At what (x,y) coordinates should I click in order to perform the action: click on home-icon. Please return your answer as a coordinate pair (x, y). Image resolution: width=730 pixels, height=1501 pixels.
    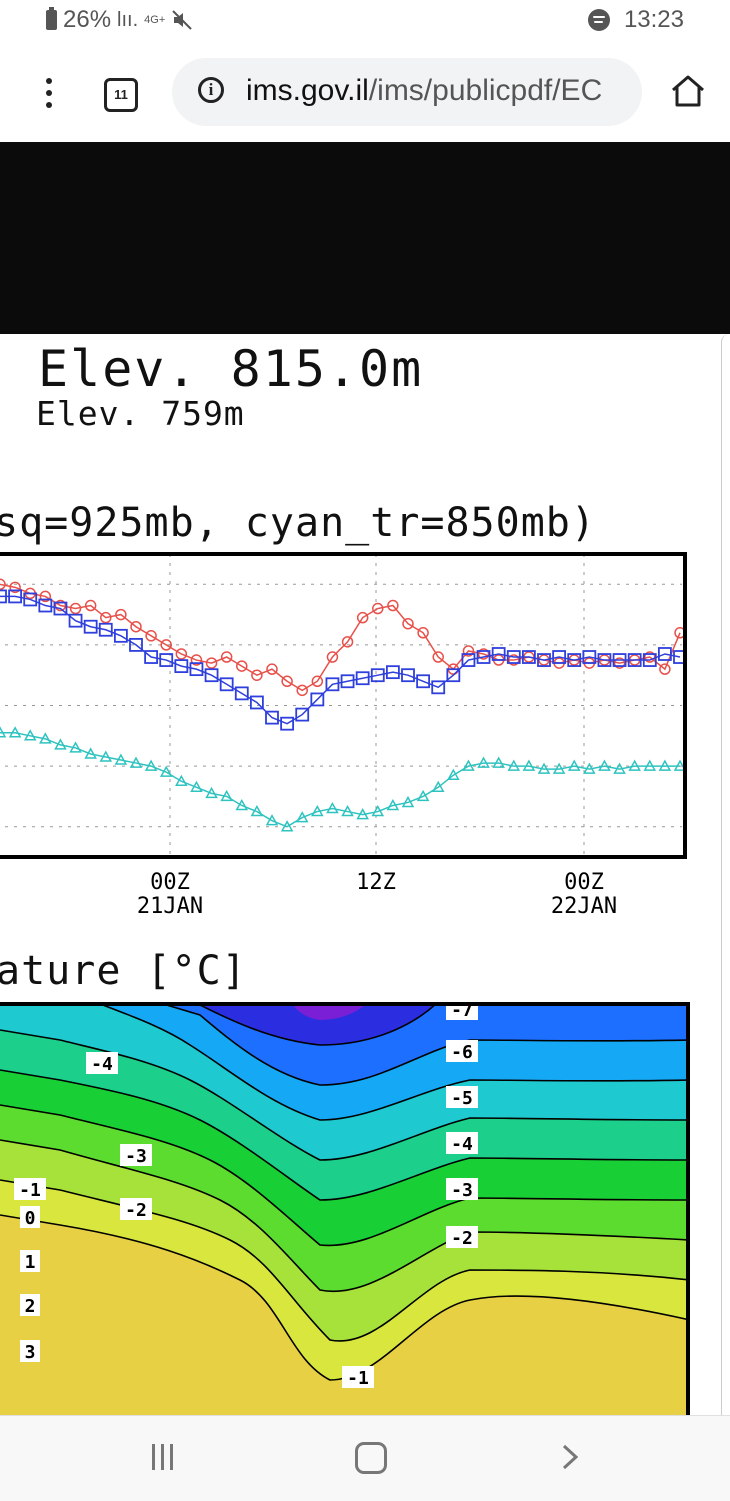
    Looking at the image, I should click on (688, 91).